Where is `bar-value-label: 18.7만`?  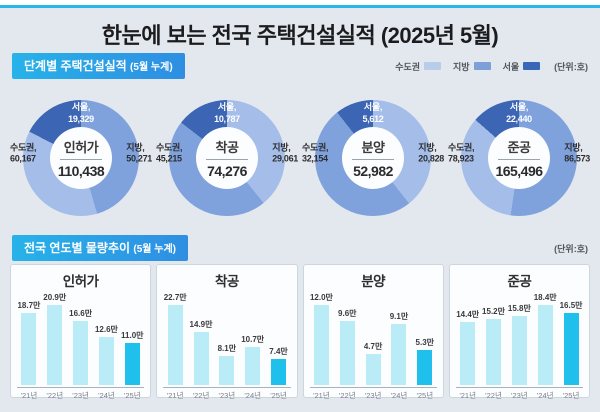 bar-value-label: 18.7만 is located at coordinates (29, 305).